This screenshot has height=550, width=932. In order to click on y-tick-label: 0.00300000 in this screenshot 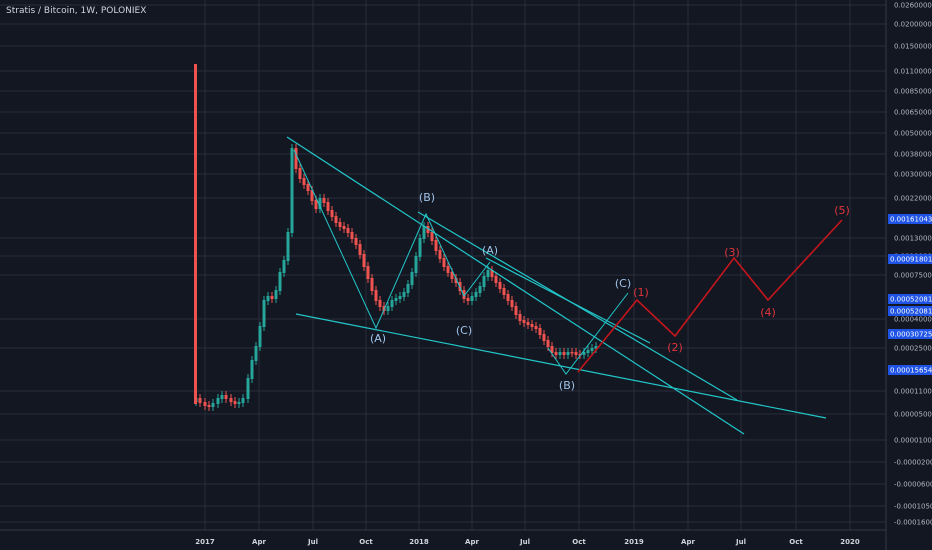, I will do `click(913, 175)`.